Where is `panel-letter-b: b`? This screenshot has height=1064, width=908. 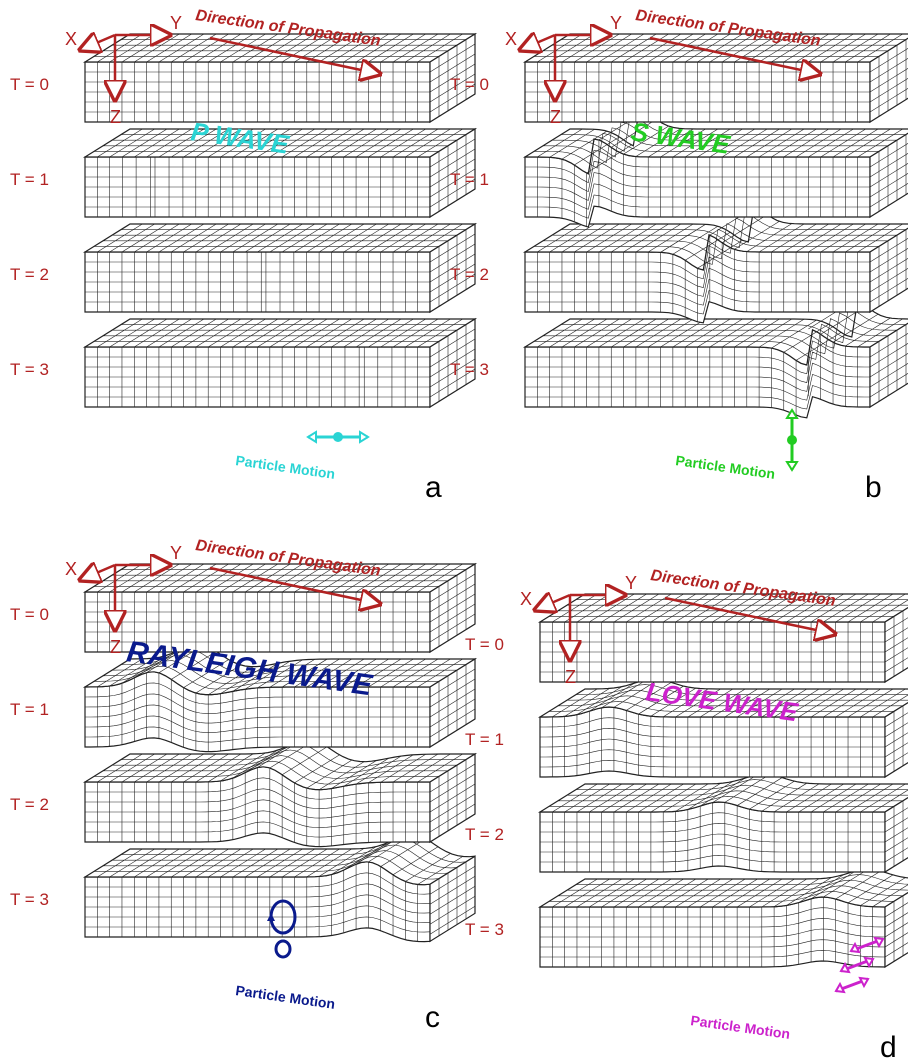
panel-letter-b: b is located at coordinates (873, 487).